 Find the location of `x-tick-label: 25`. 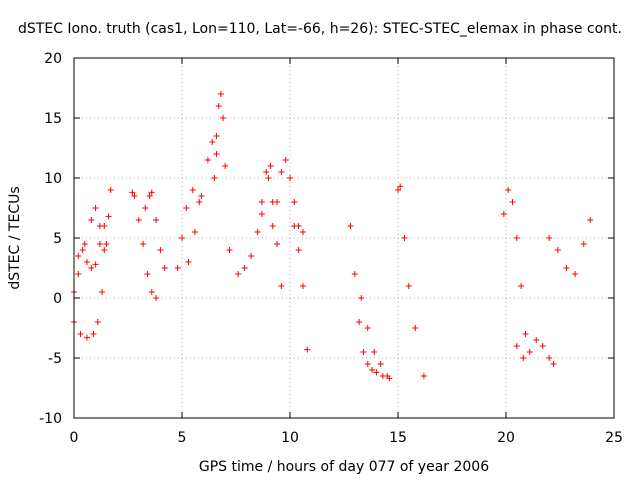

x-tick-label: 25 is located at coordinates (614, 438).